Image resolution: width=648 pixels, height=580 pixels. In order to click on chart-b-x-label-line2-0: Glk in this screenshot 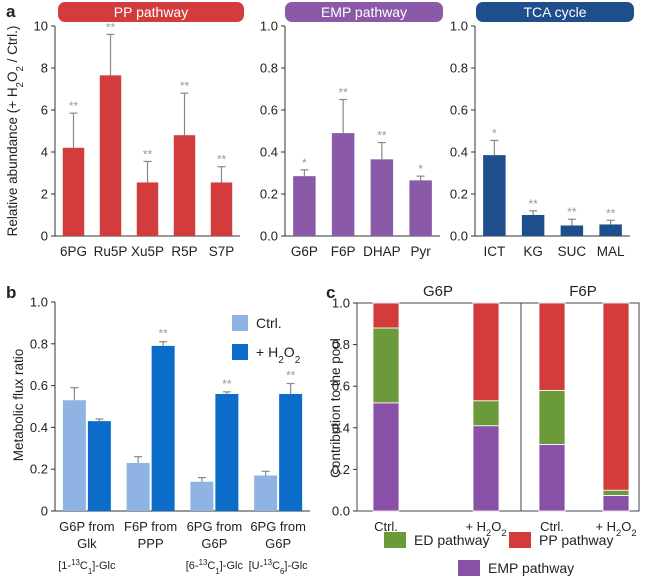, I will do `click(87, 543)`.